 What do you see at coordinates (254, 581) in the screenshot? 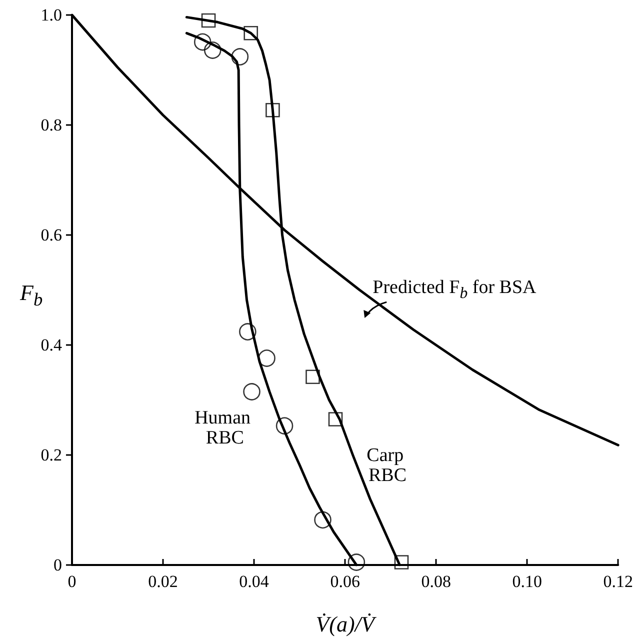
I see `x-tick-label: 0.04` at bounding box center [254, 581].